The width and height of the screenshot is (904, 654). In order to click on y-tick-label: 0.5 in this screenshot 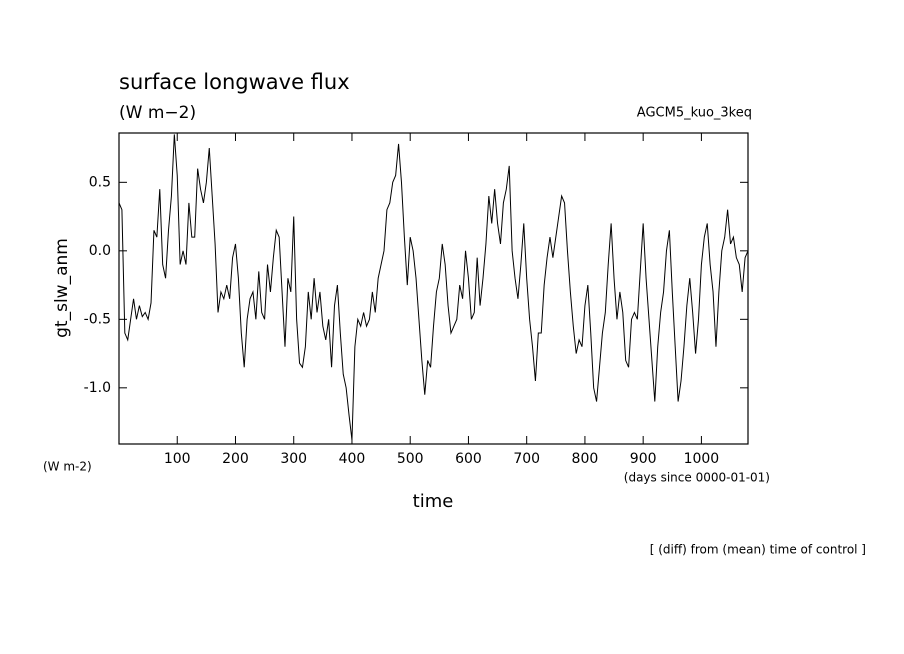, I will do `click(100, 182)`.